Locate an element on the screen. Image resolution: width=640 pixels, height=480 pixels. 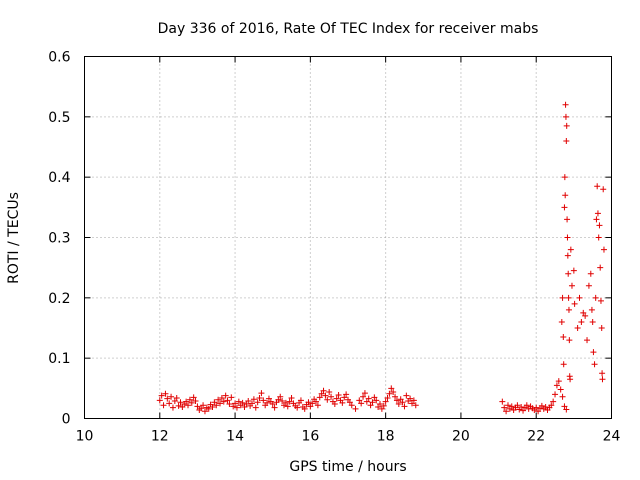
y-tick-label: 0.5 is located at coordinates (59, 118).